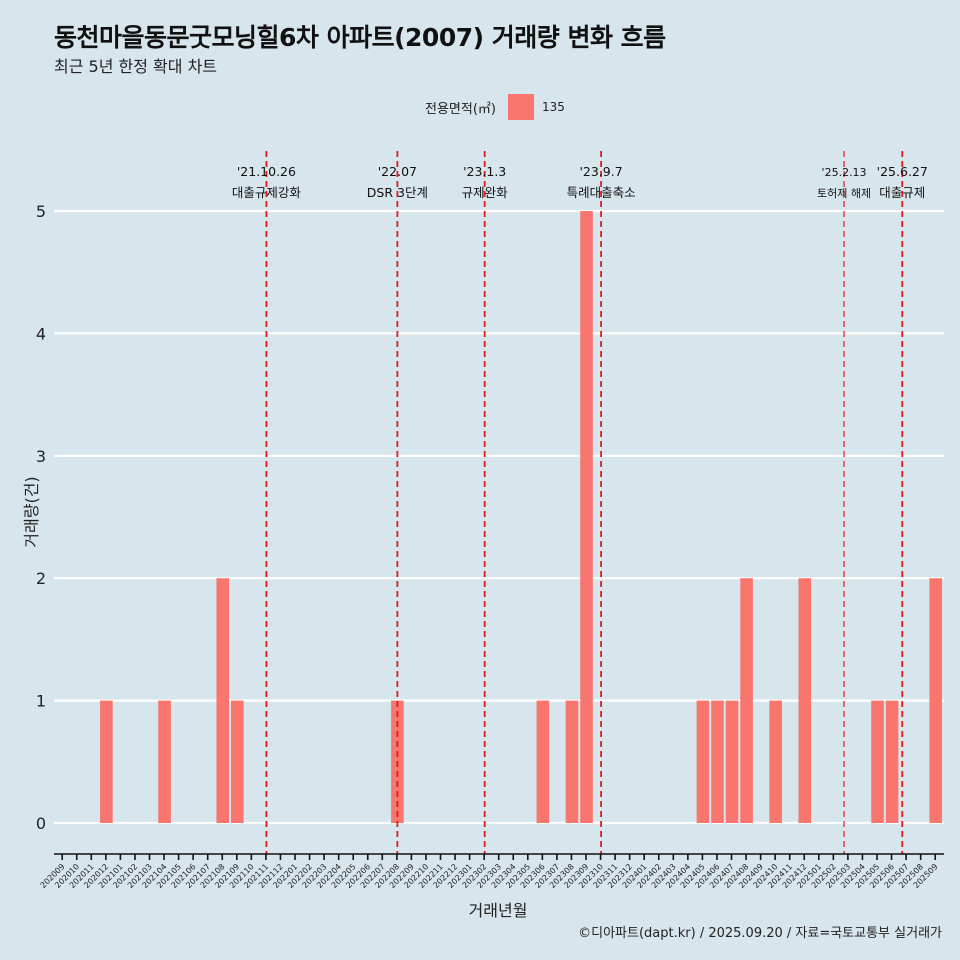 The height and width of the screenshot is (960, 960). What do you see at coordinates (484, 171) in the screenshot?
I see `event-date: '23.1.3` at bounding box center [484, 171].